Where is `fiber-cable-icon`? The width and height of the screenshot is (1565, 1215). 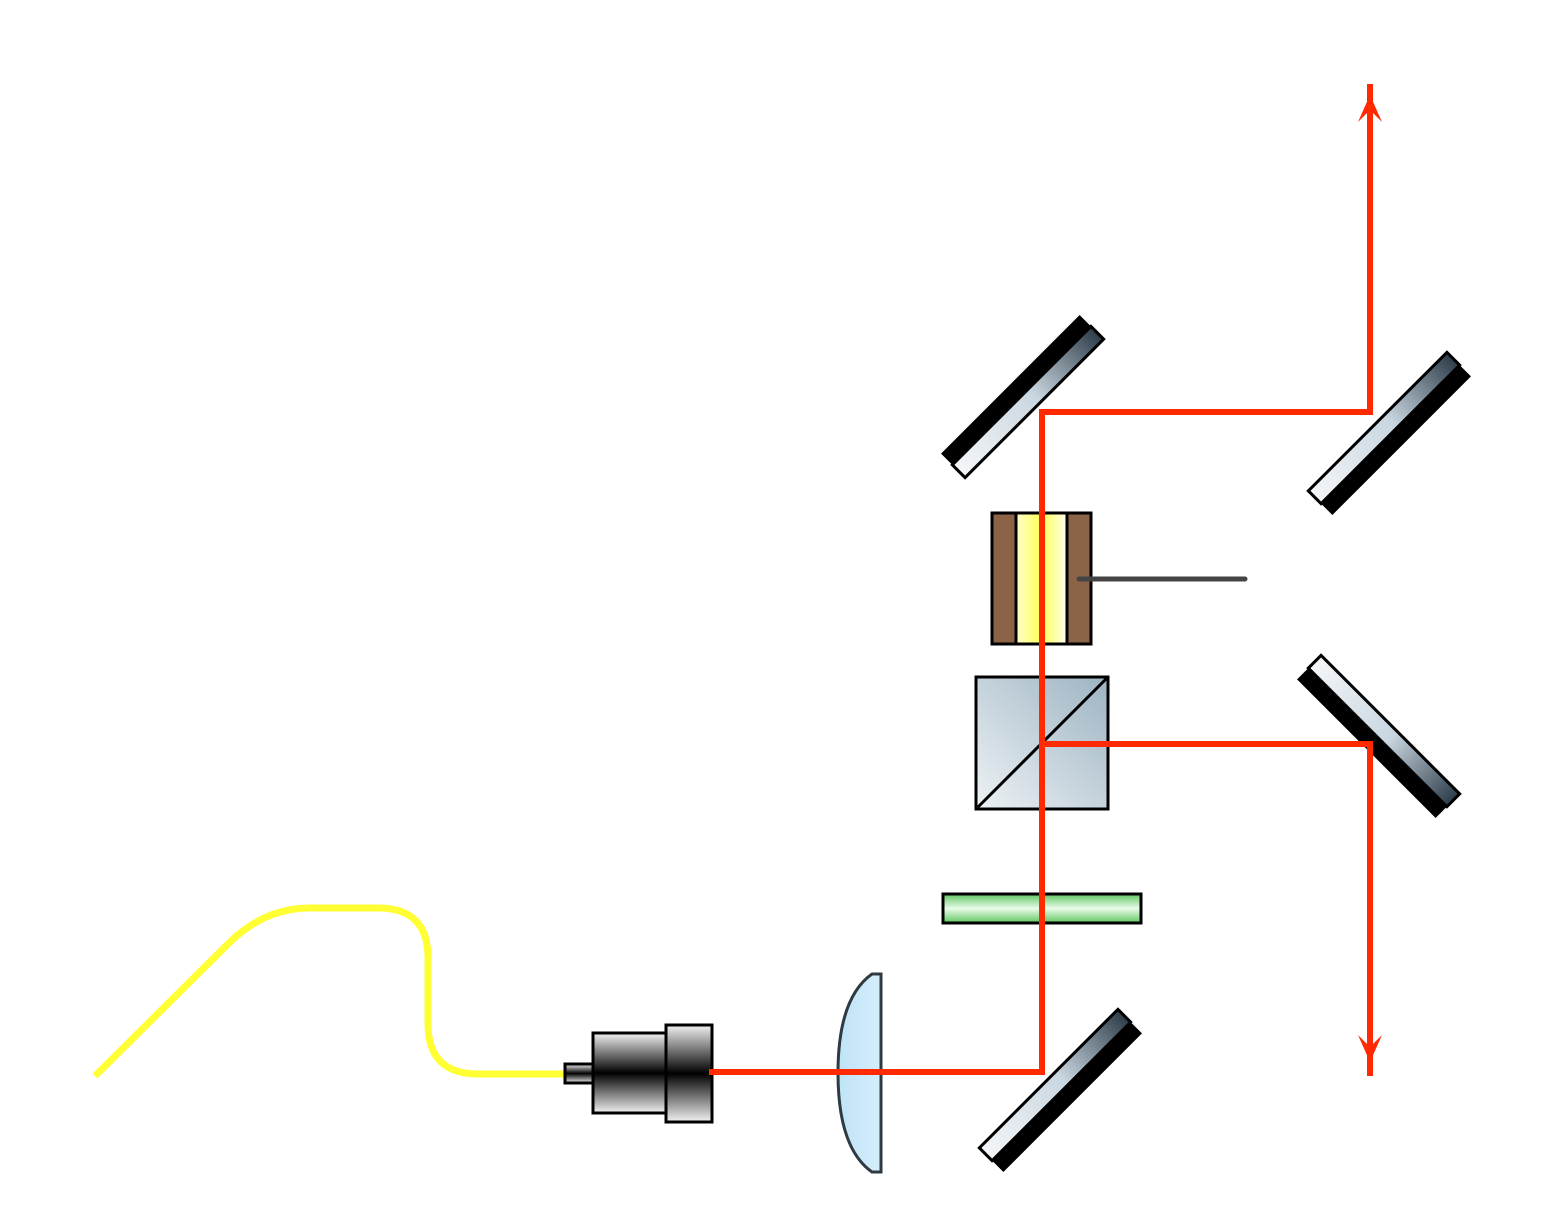
fiber-cable-icon is located at coordinates (329, 991).